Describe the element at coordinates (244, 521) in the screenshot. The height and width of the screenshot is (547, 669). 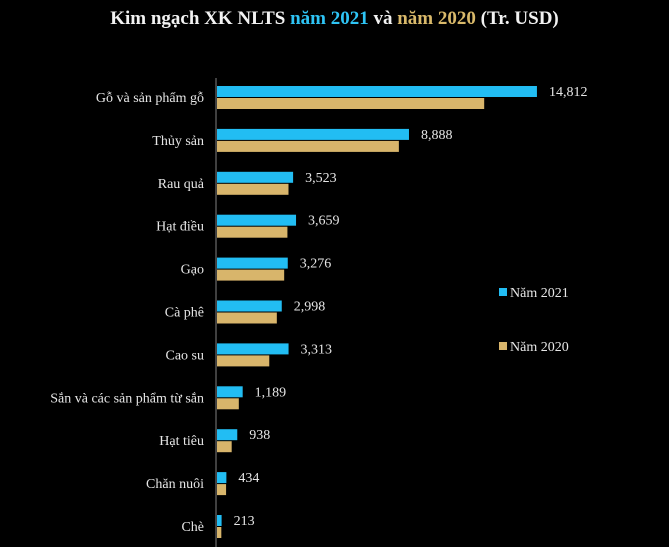
I see `data-label-2021: 213` at that location.